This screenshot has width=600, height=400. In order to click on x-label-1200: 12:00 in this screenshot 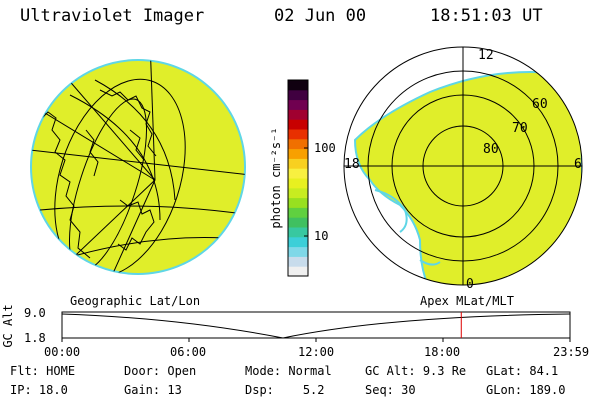, I will do `click(316, 352)`.